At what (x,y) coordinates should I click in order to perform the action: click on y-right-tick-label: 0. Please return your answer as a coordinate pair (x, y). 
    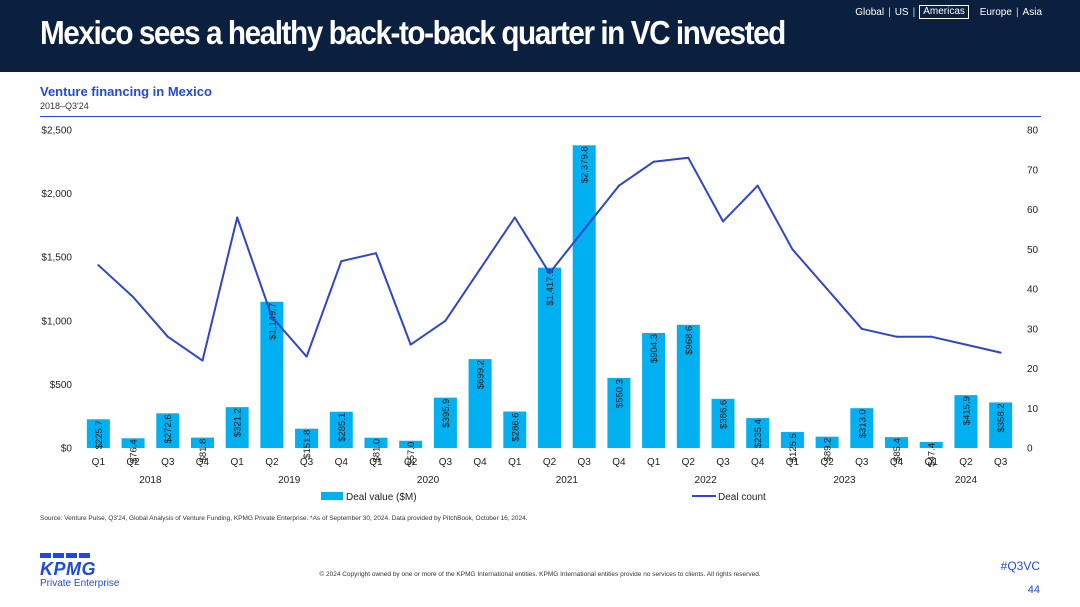
    Looking at the image, I should click on (1030, 449).